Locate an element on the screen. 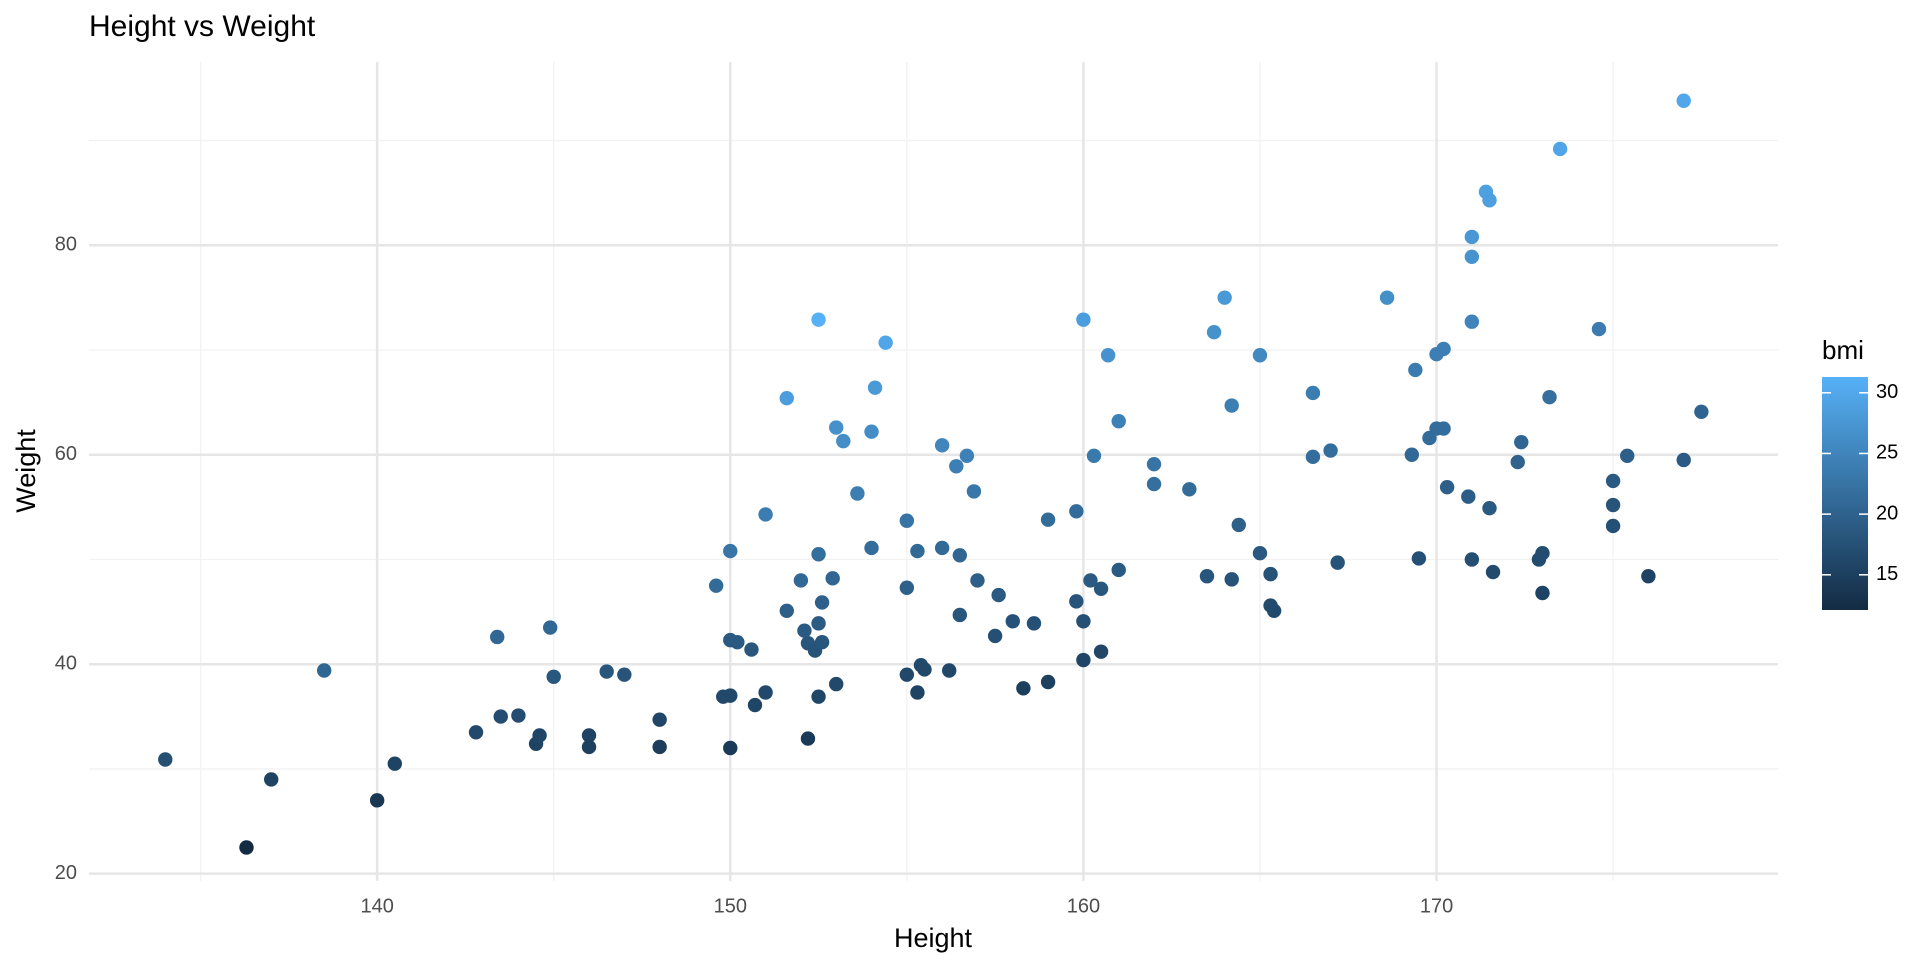 This screenshot has height=960, width=1920. legend-tick-label: 25 is located at coordinates (1887, 453).